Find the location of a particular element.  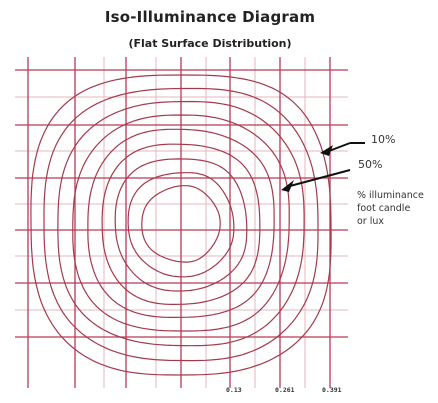

diagram-subtitle: (Flat Surface Distribution) is located at coordinates (210, 43).